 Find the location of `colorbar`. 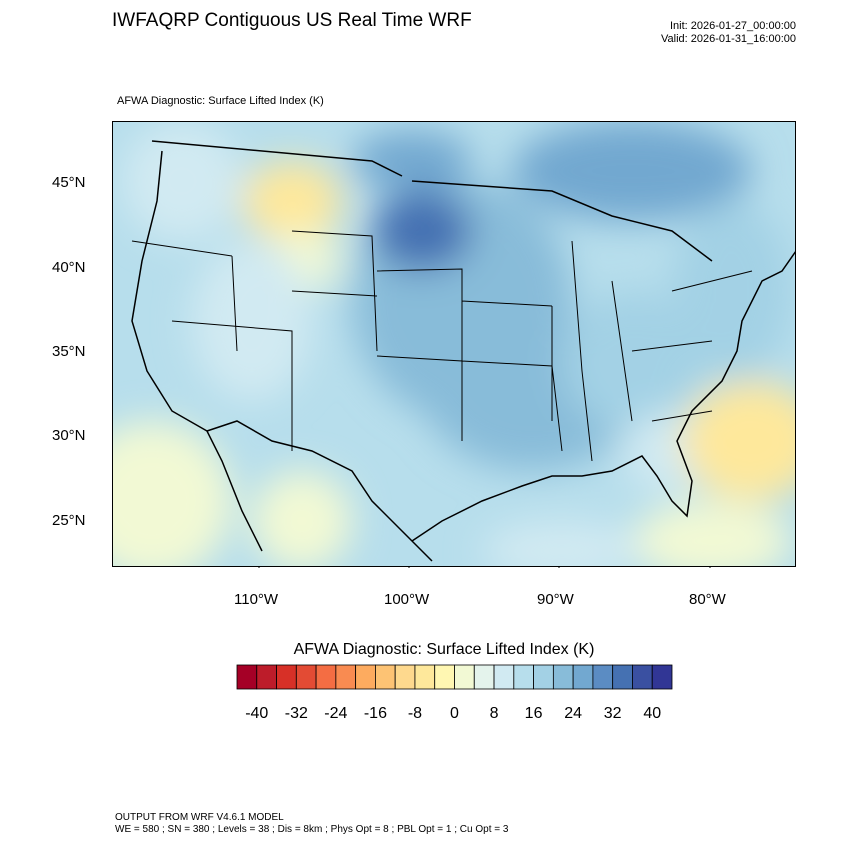

colorbar is located at coordinates (454, 677).